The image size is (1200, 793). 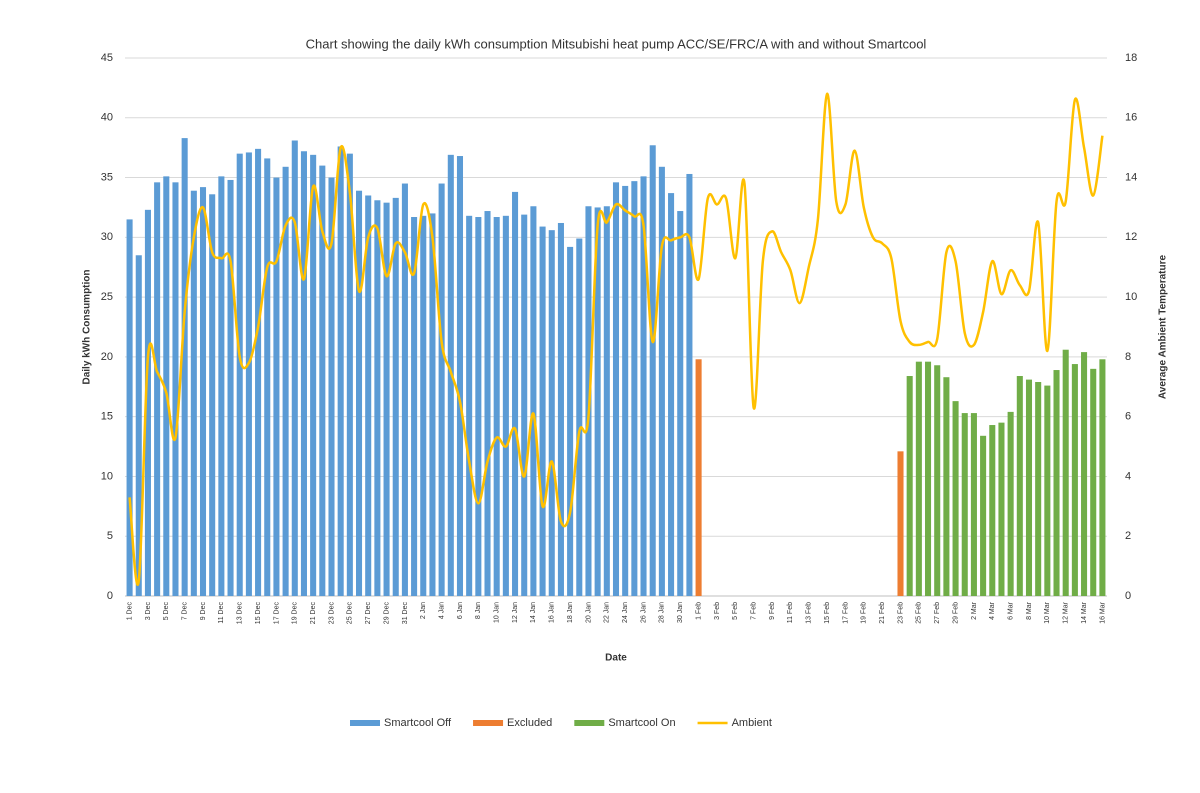 What do you see at coordinates (1128, 357) in the screenshot?
I see `y2-tick-label: 8` at bounding box center [1128, 357].